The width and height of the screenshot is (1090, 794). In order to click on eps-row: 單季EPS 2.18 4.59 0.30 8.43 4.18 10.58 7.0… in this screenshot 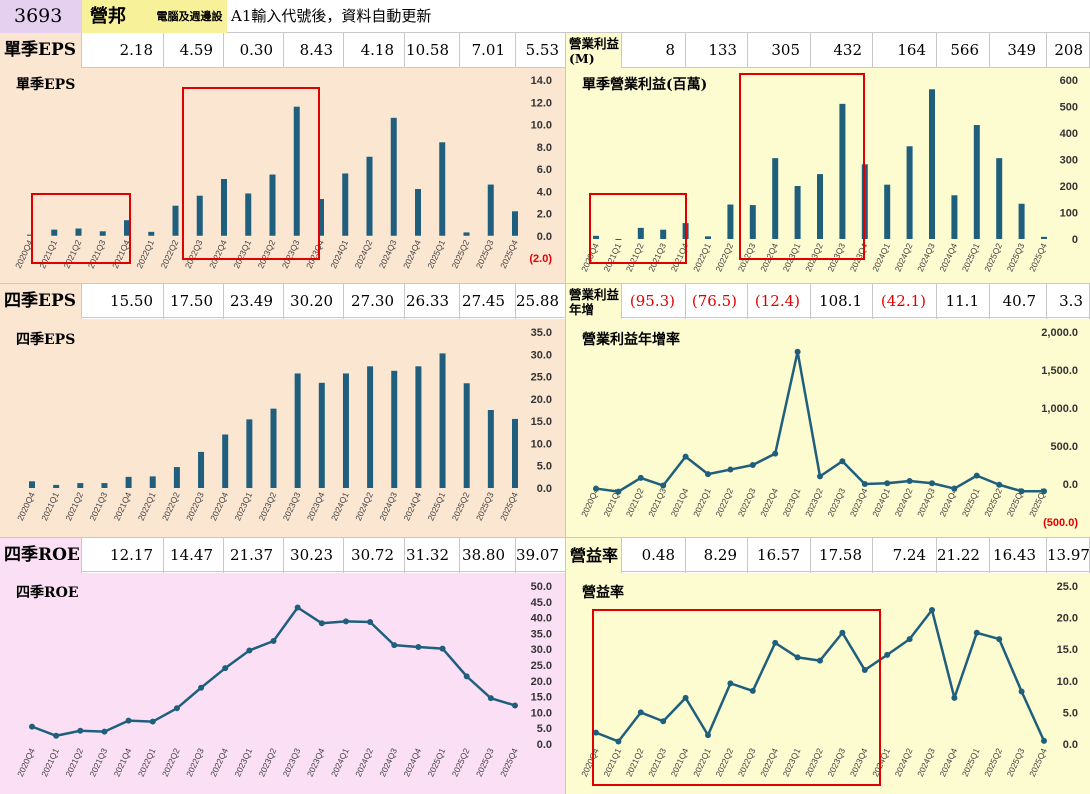, I will do `click(283, 50)`.